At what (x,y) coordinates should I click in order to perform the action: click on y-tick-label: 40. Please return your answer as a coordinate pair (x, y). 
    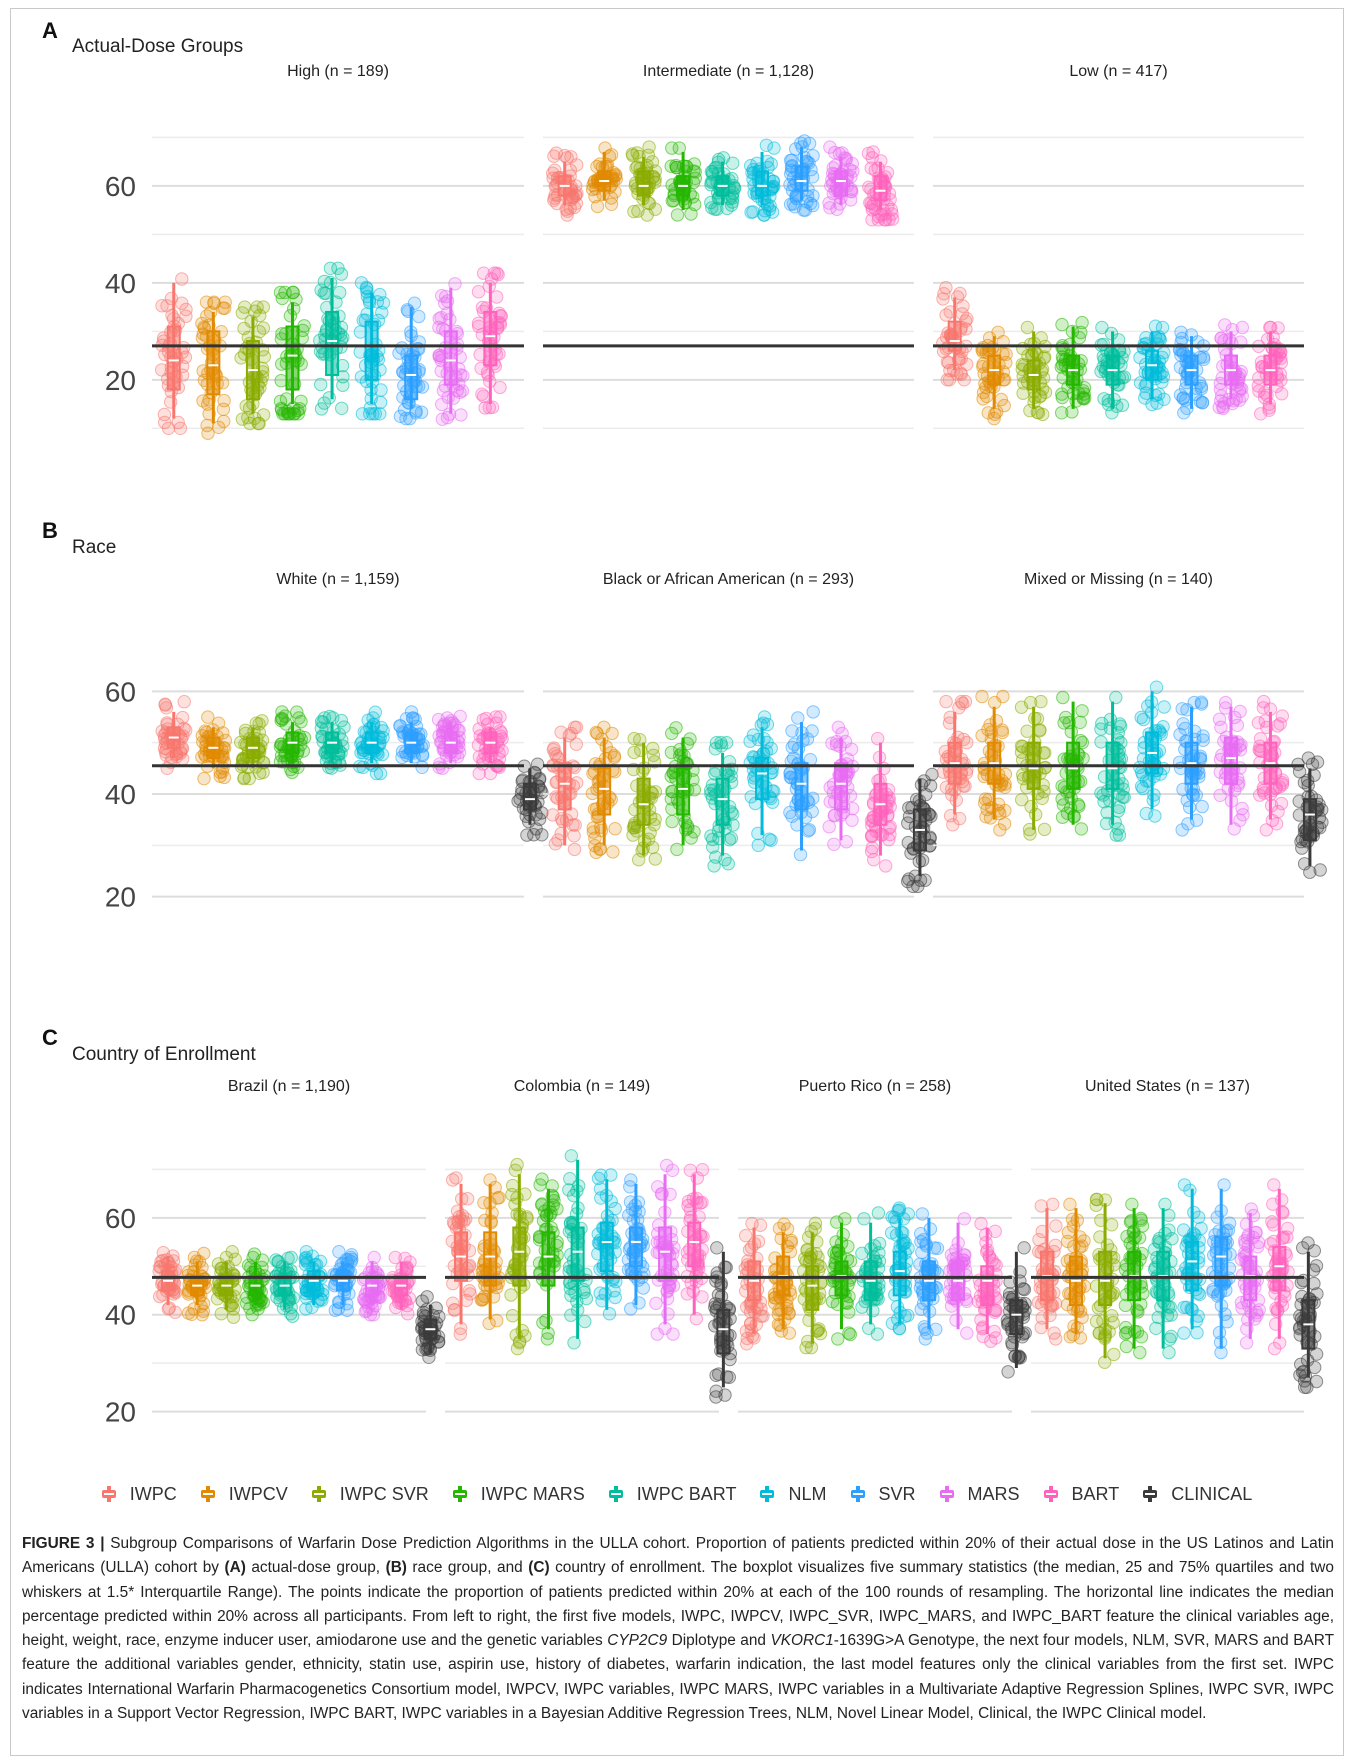
    Looking at the image, I should click on (120, 283).